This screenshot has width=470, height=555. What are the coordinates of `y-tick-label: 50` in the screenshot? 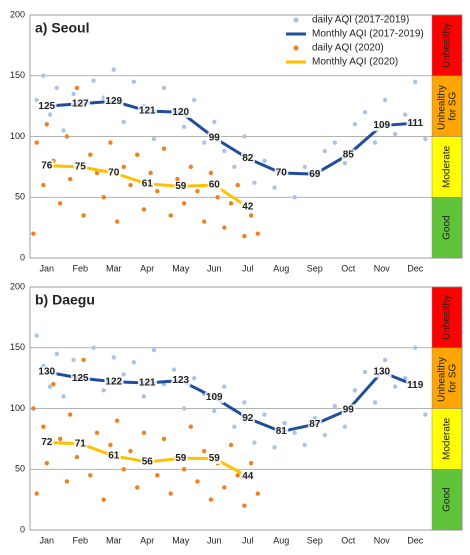 It's located at (20, 469).